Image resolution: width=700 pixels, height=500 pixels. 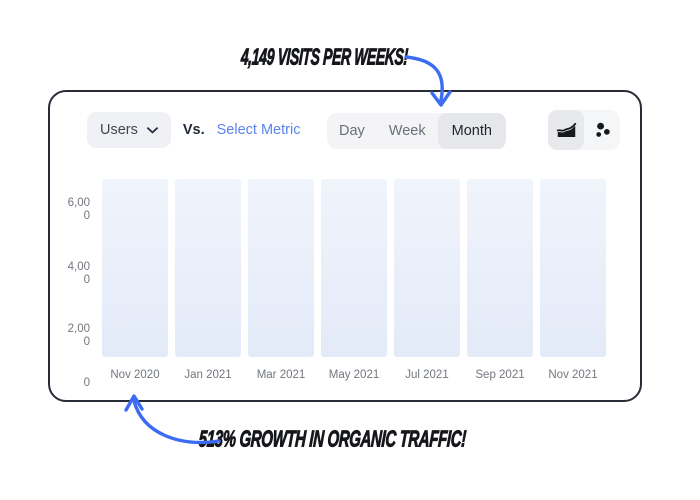 I want to click on period-tab-group: Day Week Month, so click(x=416, y=131).